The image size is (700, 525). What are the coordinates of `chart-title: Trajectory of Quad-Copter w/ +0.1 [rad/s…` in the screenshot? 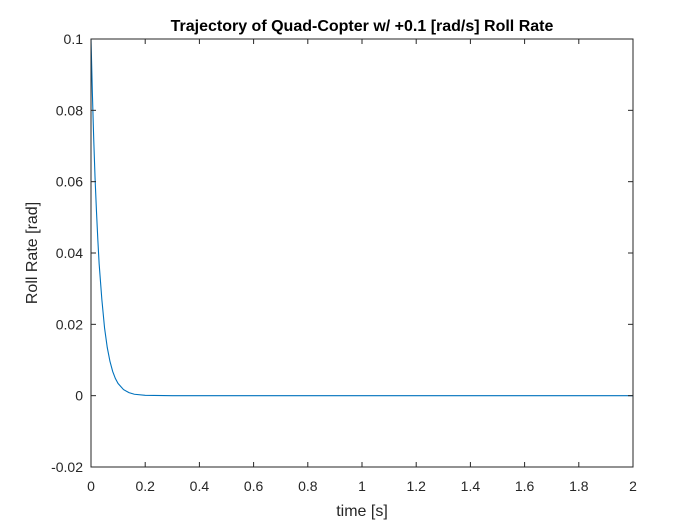 It's located at (362, 26).